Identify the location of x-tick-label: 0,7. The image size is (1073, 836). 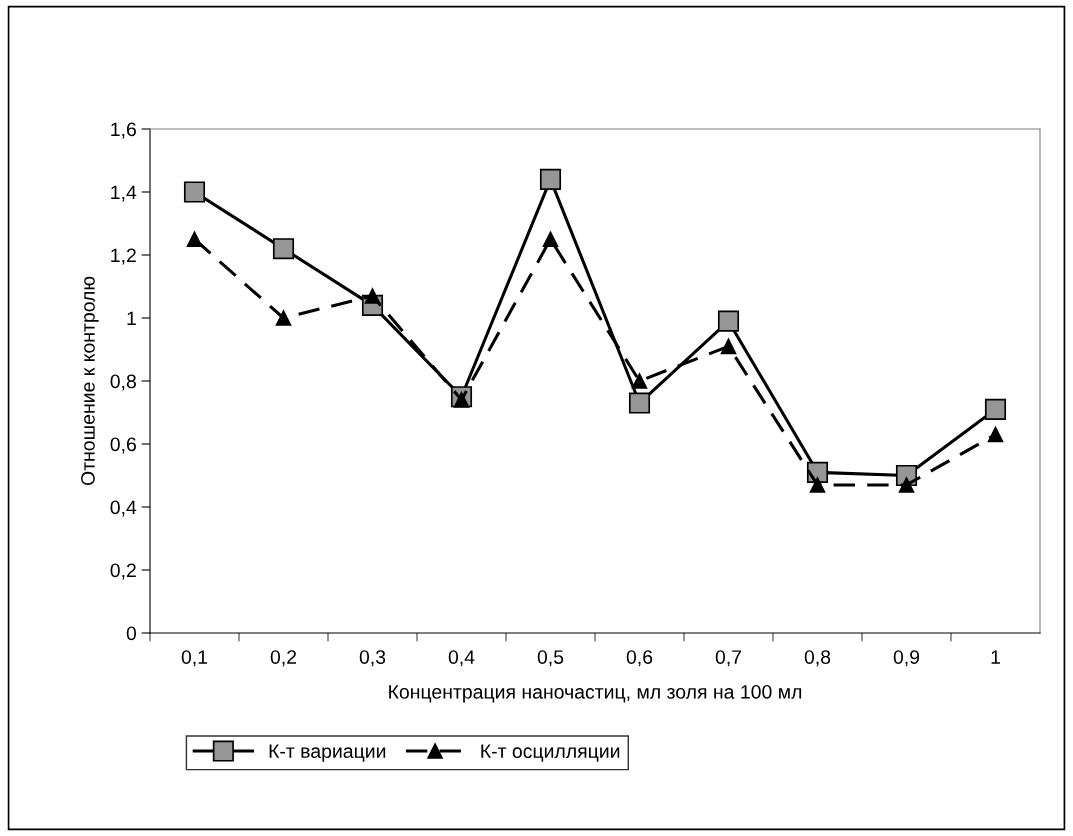
(728, 658).